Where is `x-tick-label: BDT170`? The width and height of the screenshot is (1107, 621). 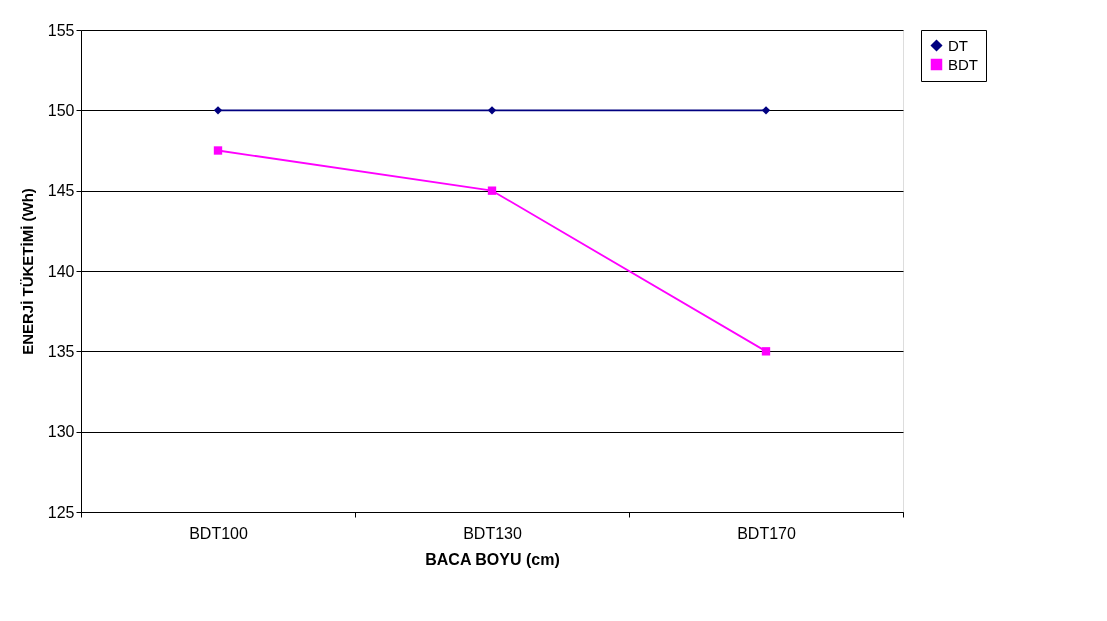 x-tick-label: BDT170 is located at coordinates (766, 533).